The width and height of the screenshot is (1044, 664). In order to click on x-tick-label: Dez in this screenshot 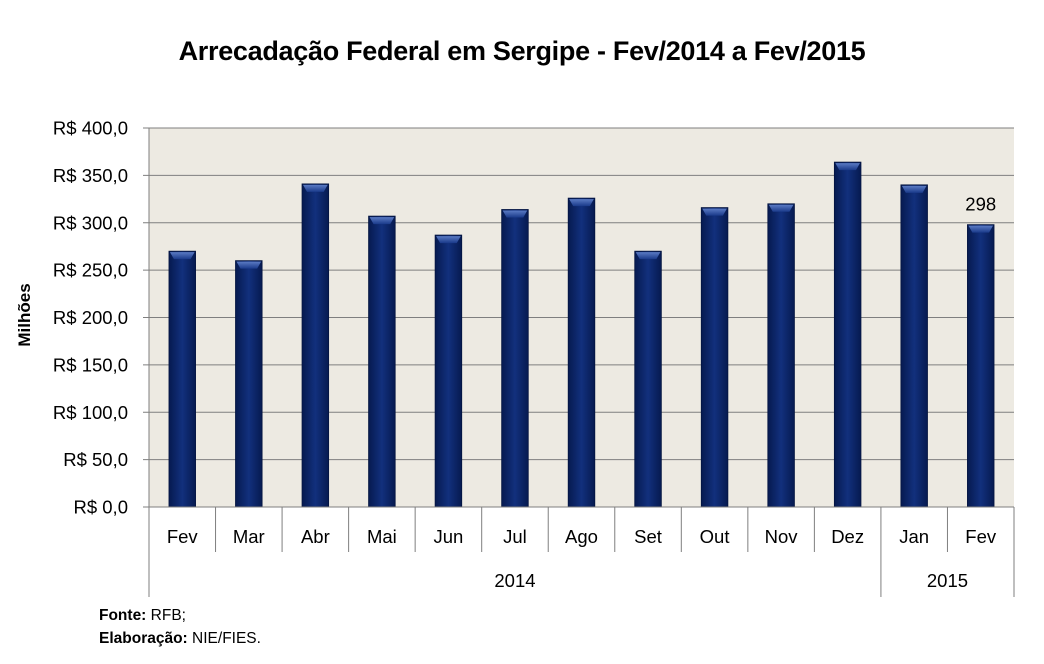, I will do `click(847, 536)`.